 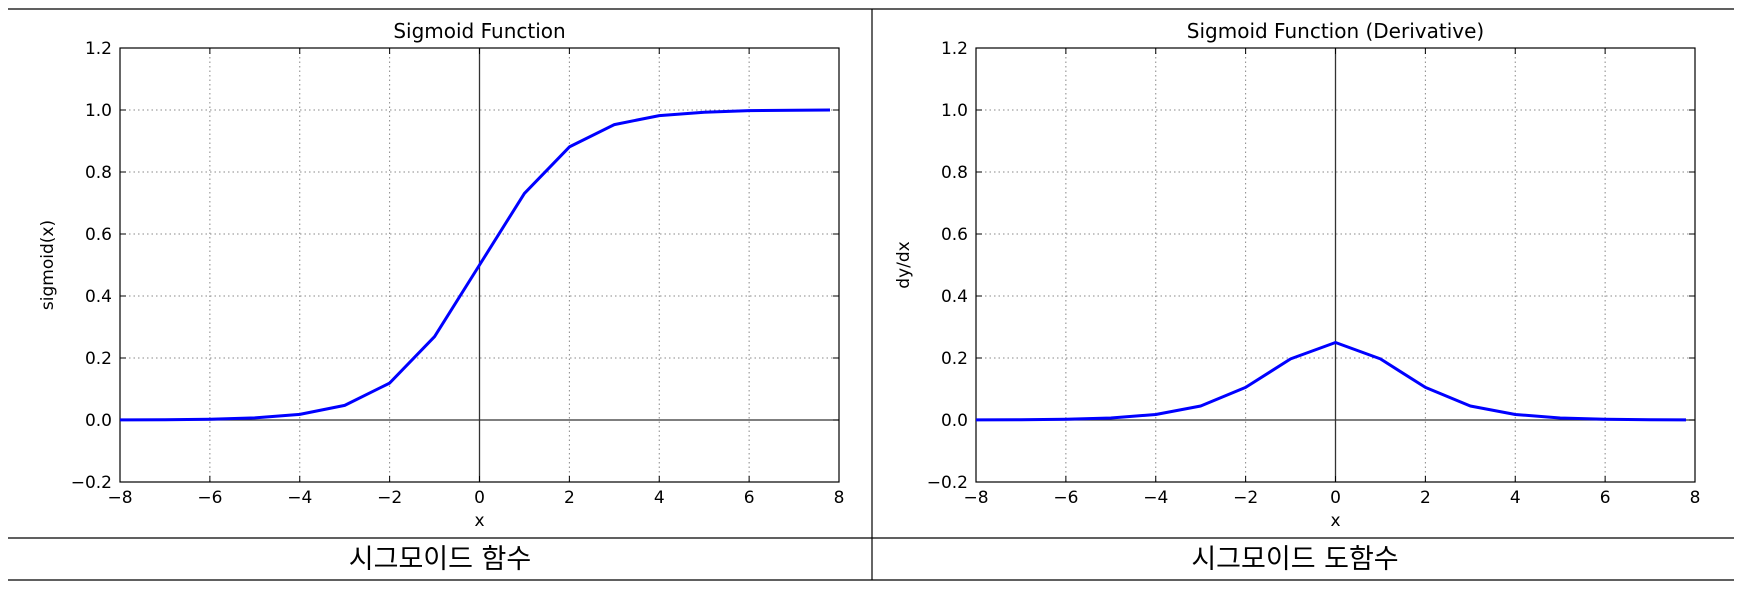 What do you see at coordinates (440, 559) in the screenshot?
I see `caption-left: 시그모이드 함수` at bounding box center [440, 559].